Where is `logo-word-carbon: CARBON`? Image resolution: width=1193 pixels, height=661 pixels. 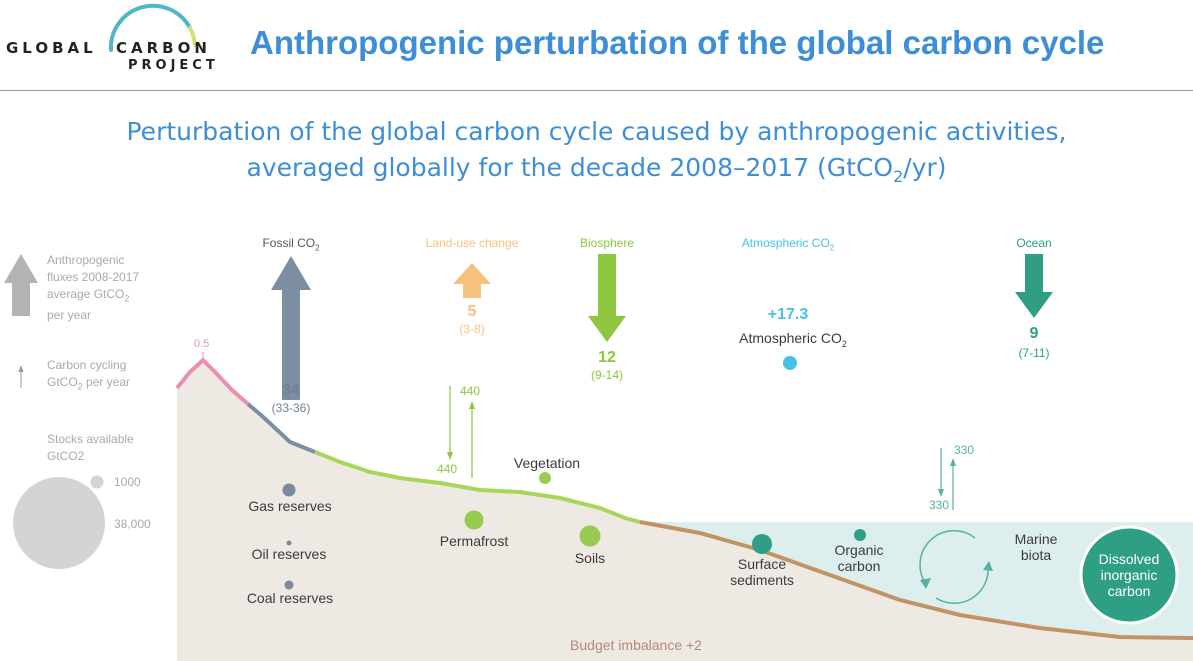
logo-word-carbon: CARBON is located at coordinates (163, 48).